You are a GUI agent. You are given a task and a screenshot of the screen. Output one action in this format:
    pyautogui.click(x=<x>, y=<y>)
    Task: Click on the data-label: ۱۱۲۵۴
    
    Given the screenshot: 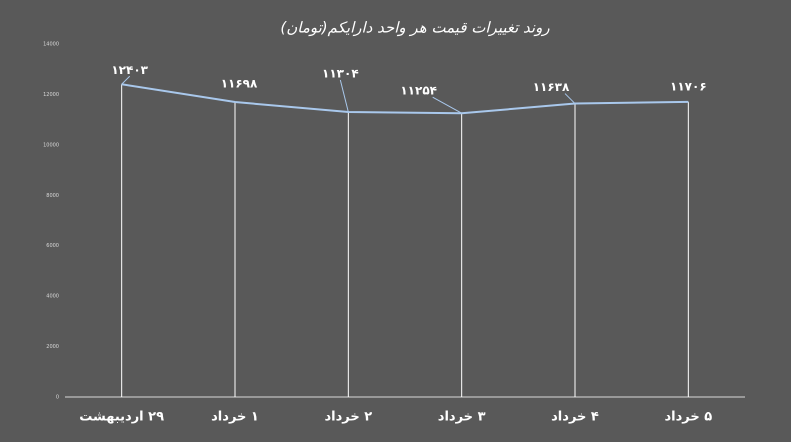 What is the action you would take?
    pyautogui.click(x=418, y=91)
    